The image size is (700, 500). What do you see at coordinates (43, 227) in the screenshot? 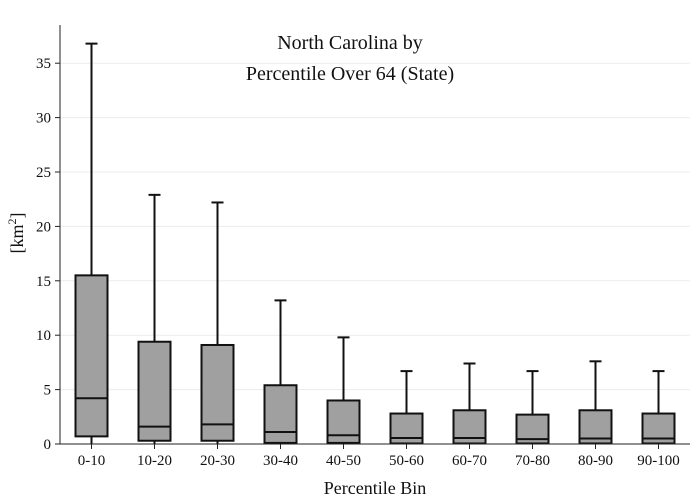
I see `y-tick-label: 20` at bounding box center [43, 227].